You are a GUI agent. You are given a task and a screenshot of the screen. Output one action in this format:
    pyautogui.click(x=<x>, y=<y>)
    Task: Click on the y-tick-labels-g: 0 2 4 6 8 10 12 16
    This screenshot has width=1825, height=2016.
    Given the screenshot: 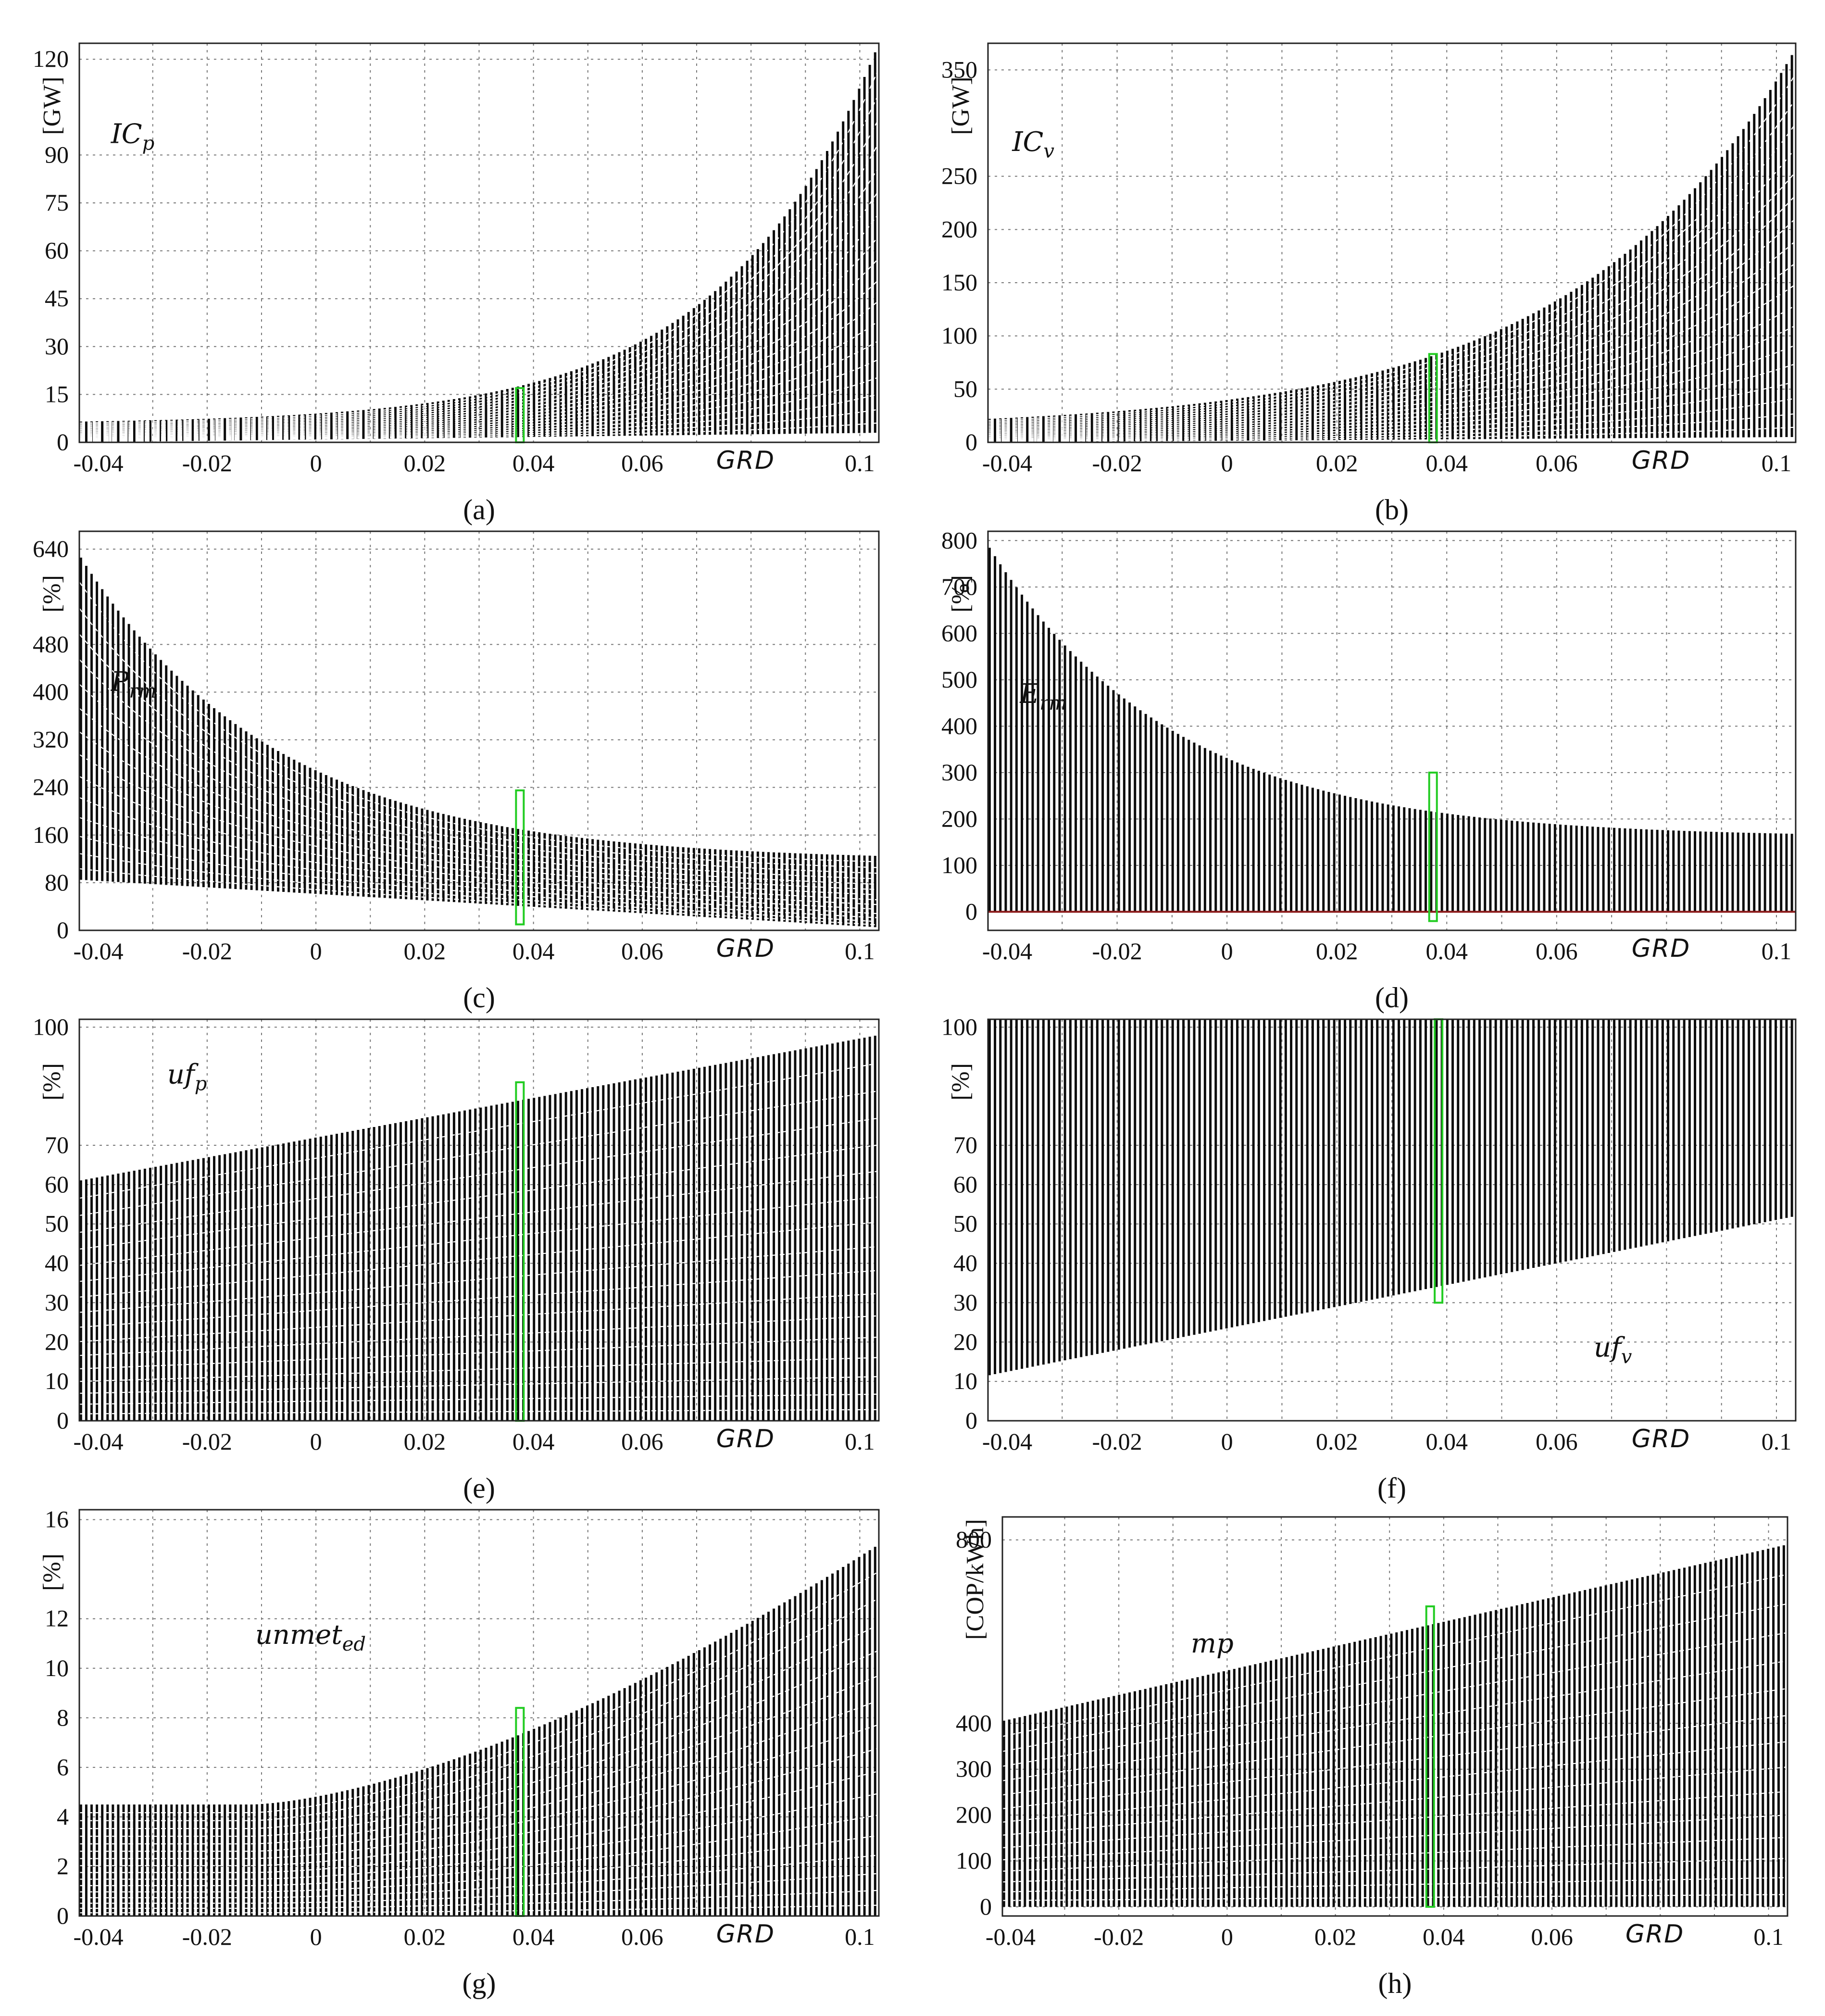 What is the action you would take?
    pyautogui.click(x=57, y=1718)
    